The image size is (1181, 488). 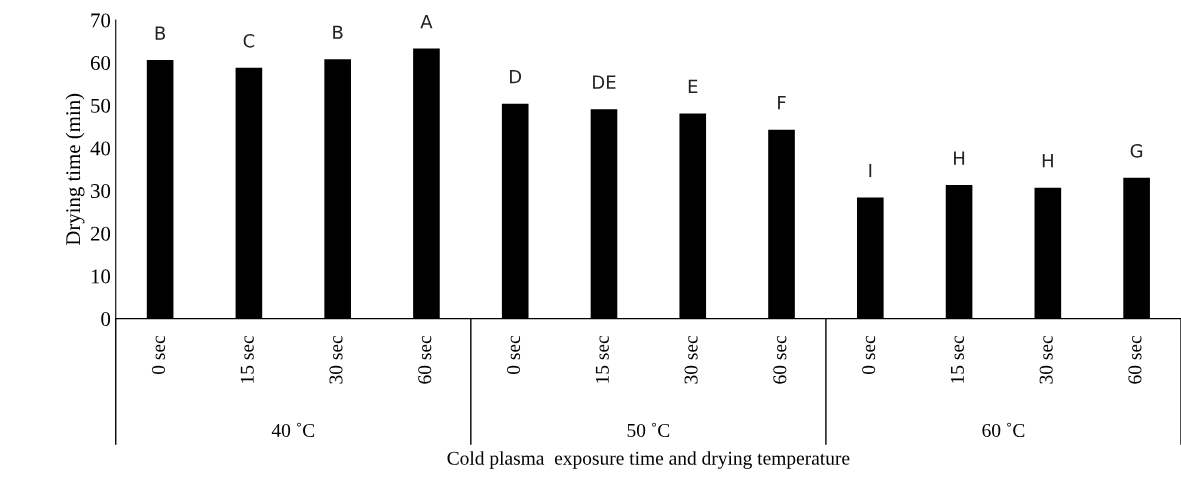 What do you see at coordinates (693, 86) in the screenshot?
I see `data-label: E` at bounding box center [693, 86].